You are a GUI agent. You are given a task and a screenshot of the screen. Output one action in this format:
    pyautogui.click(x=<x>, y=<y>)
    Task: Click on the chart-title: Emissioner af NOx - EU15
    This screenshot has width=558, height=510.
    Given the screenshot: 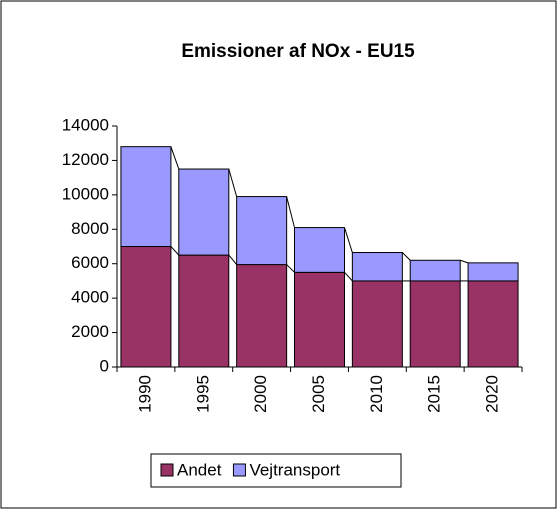 What is the action you would take?
    pyautogui.click(x=298, y=51)
    